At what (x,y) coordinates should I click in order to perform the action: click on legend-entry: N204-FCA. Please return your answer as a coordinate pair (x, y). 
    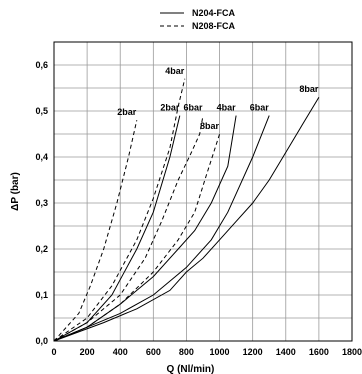
    Looking at the image, I should click on (214, 13).